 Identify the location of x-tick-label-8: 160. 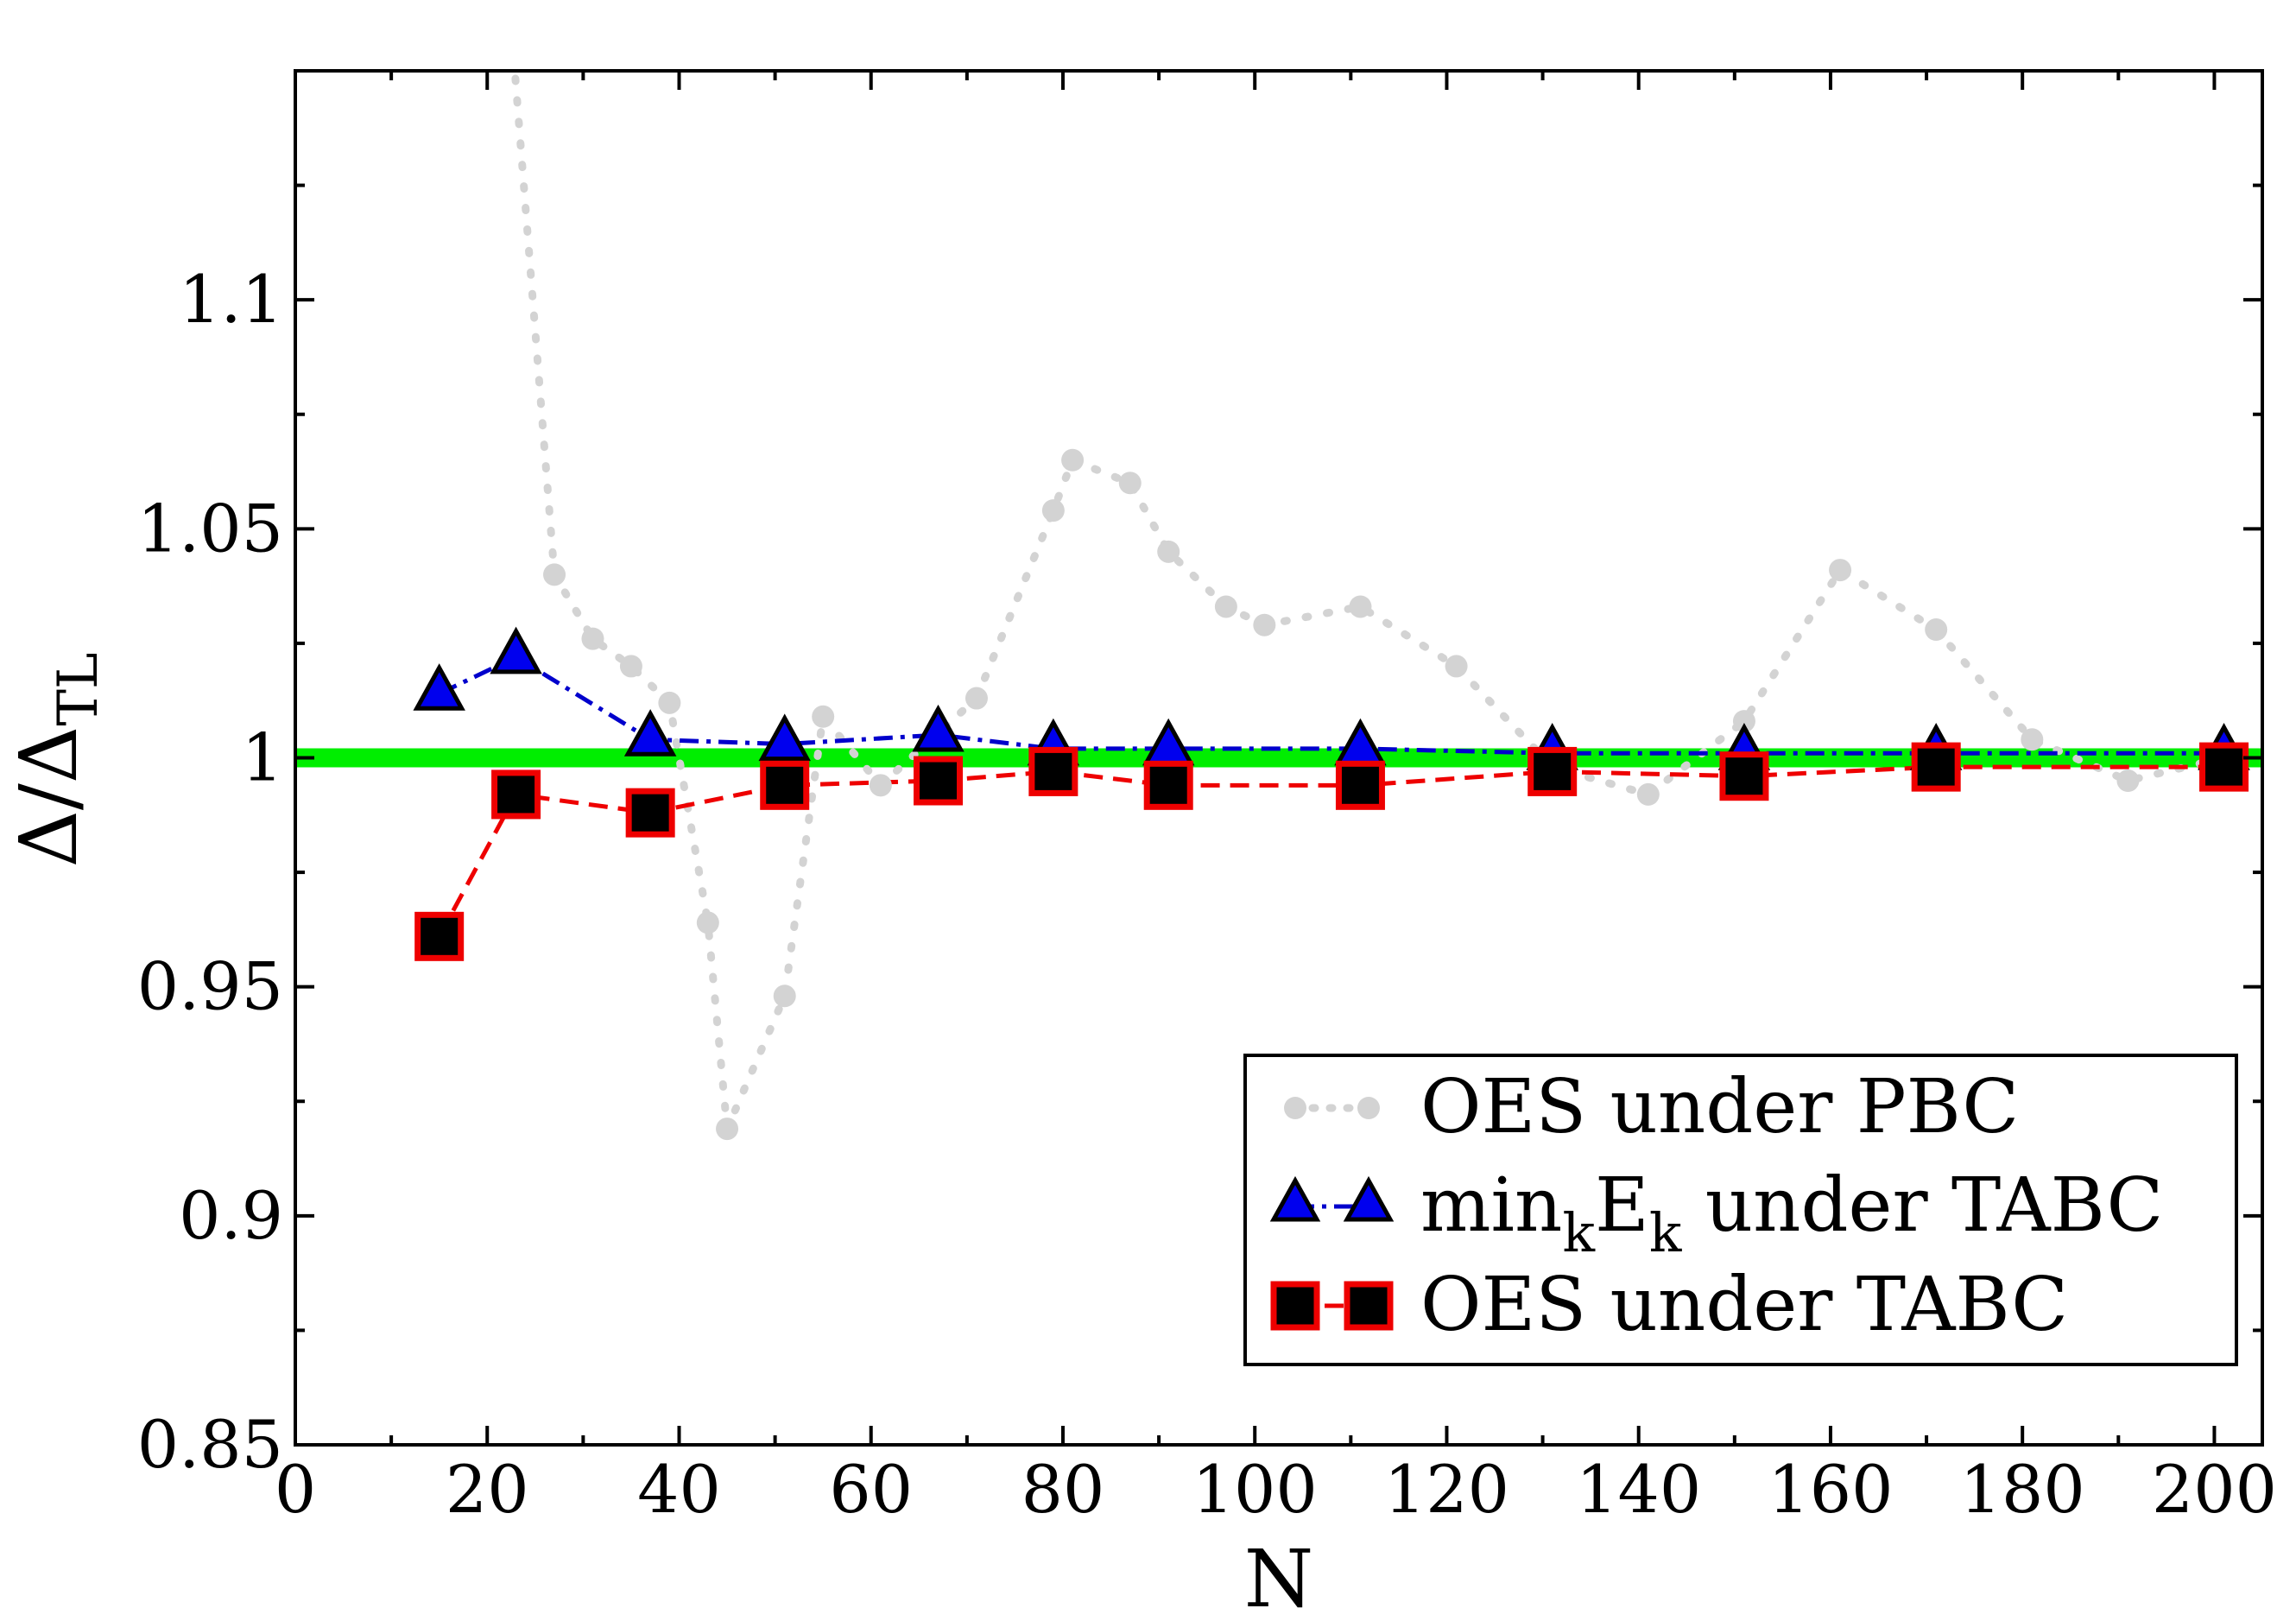
(1830, 1489).